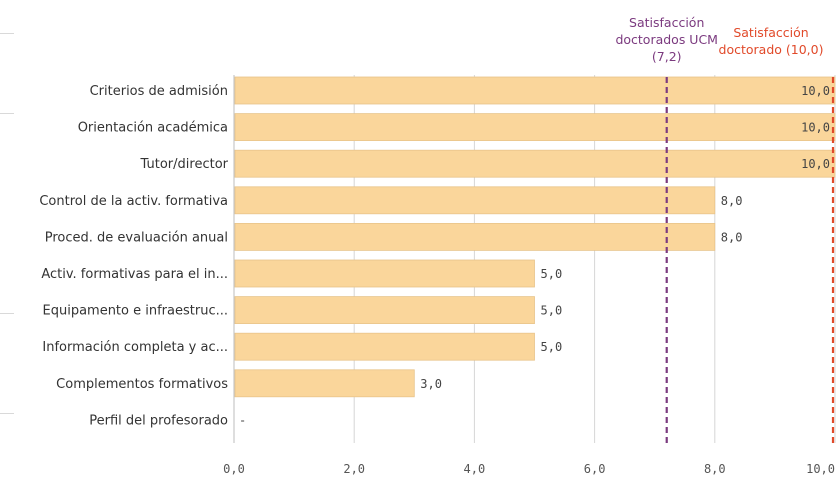  I want to click on category-label: Orientación académica, so click(153, 128).